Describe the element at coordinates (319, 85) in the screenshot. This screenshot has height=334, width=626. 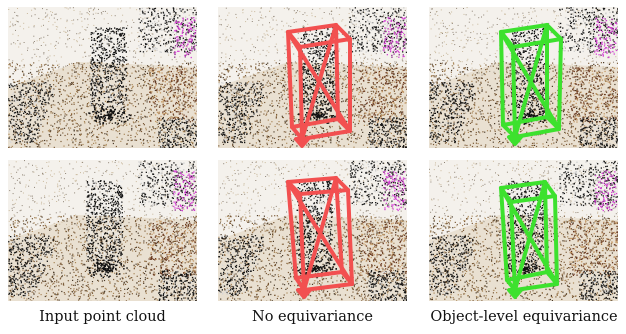
I see `bbox-no-equivariance-top` at that location.